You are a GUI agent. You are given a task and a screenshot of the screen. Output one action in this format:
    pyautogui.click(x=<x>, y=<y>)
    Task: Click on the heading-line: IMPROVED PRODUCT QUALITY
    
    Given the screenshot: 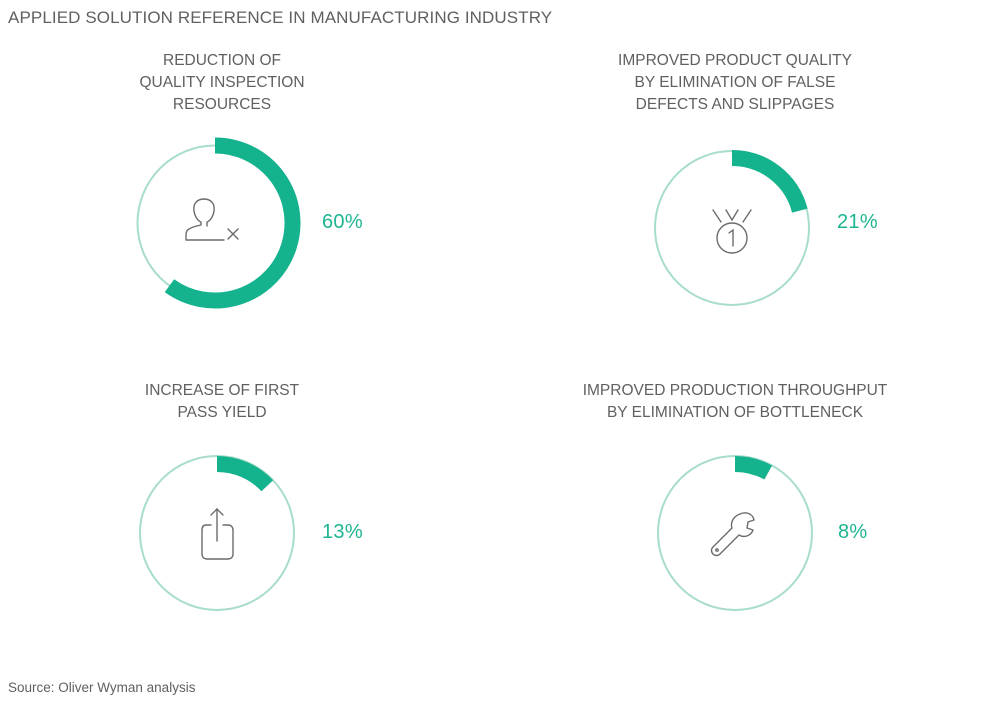 What is the action you would take?
    pyautogui.click(x=735, y=60)
    